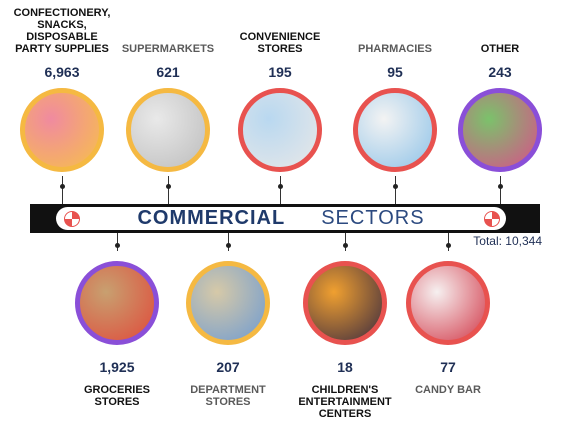 The height and width of the screenshot is (430, 570). Describe the element at coordinates (62, 25) in the screenshot. I see `name-line: SNACKS,` at that location.